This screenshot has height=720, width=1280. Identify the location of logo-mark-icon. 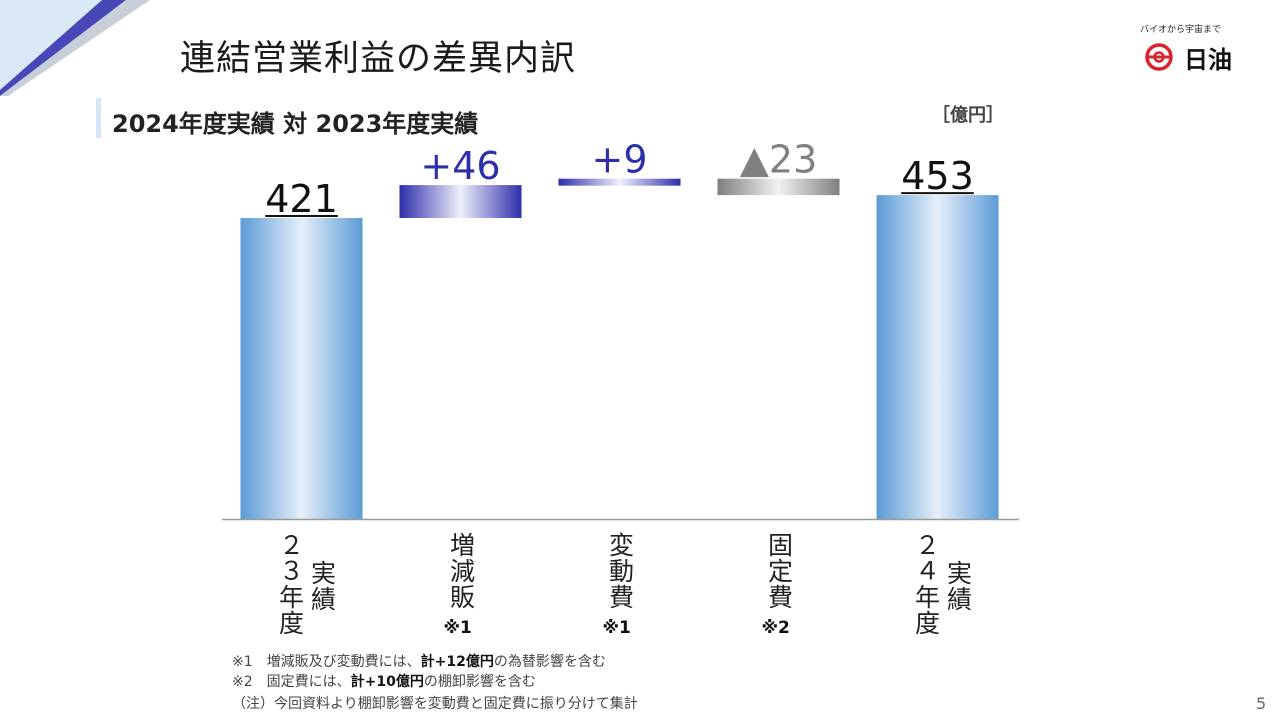
(1159, 57).